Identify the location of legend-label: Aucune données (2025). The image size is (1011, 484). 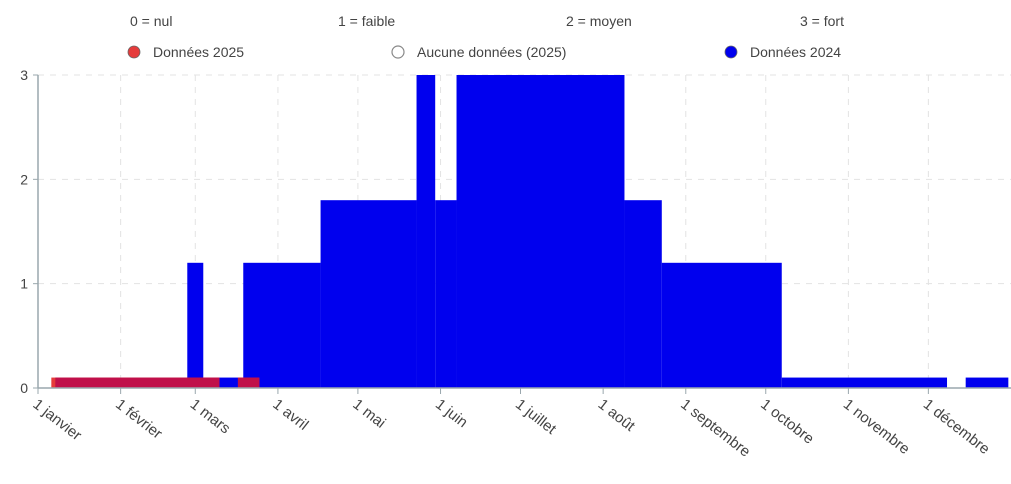
(491, 52).